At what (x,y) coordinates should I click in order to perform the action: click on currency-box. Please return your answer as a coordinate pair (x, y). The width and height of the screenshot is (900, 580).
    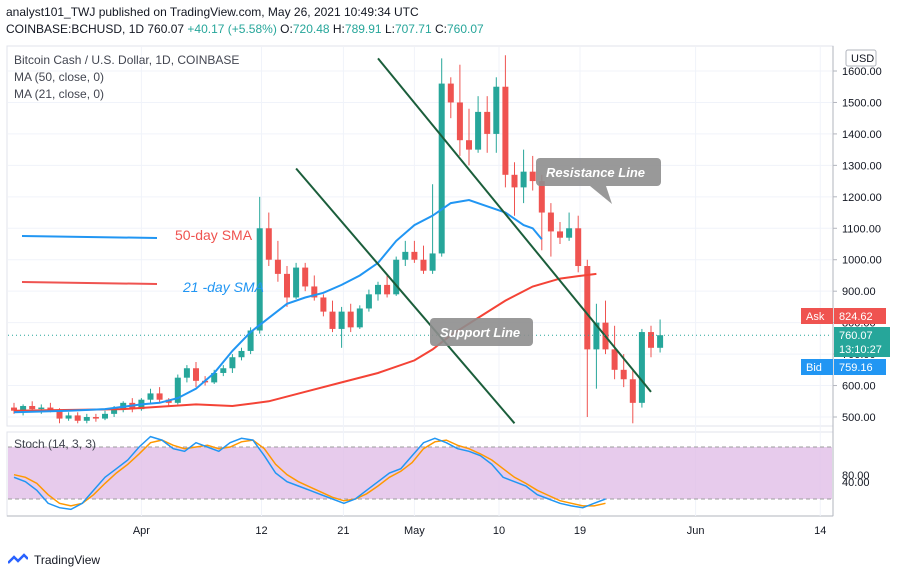
    Looking at the image, I should click on (861, 58).